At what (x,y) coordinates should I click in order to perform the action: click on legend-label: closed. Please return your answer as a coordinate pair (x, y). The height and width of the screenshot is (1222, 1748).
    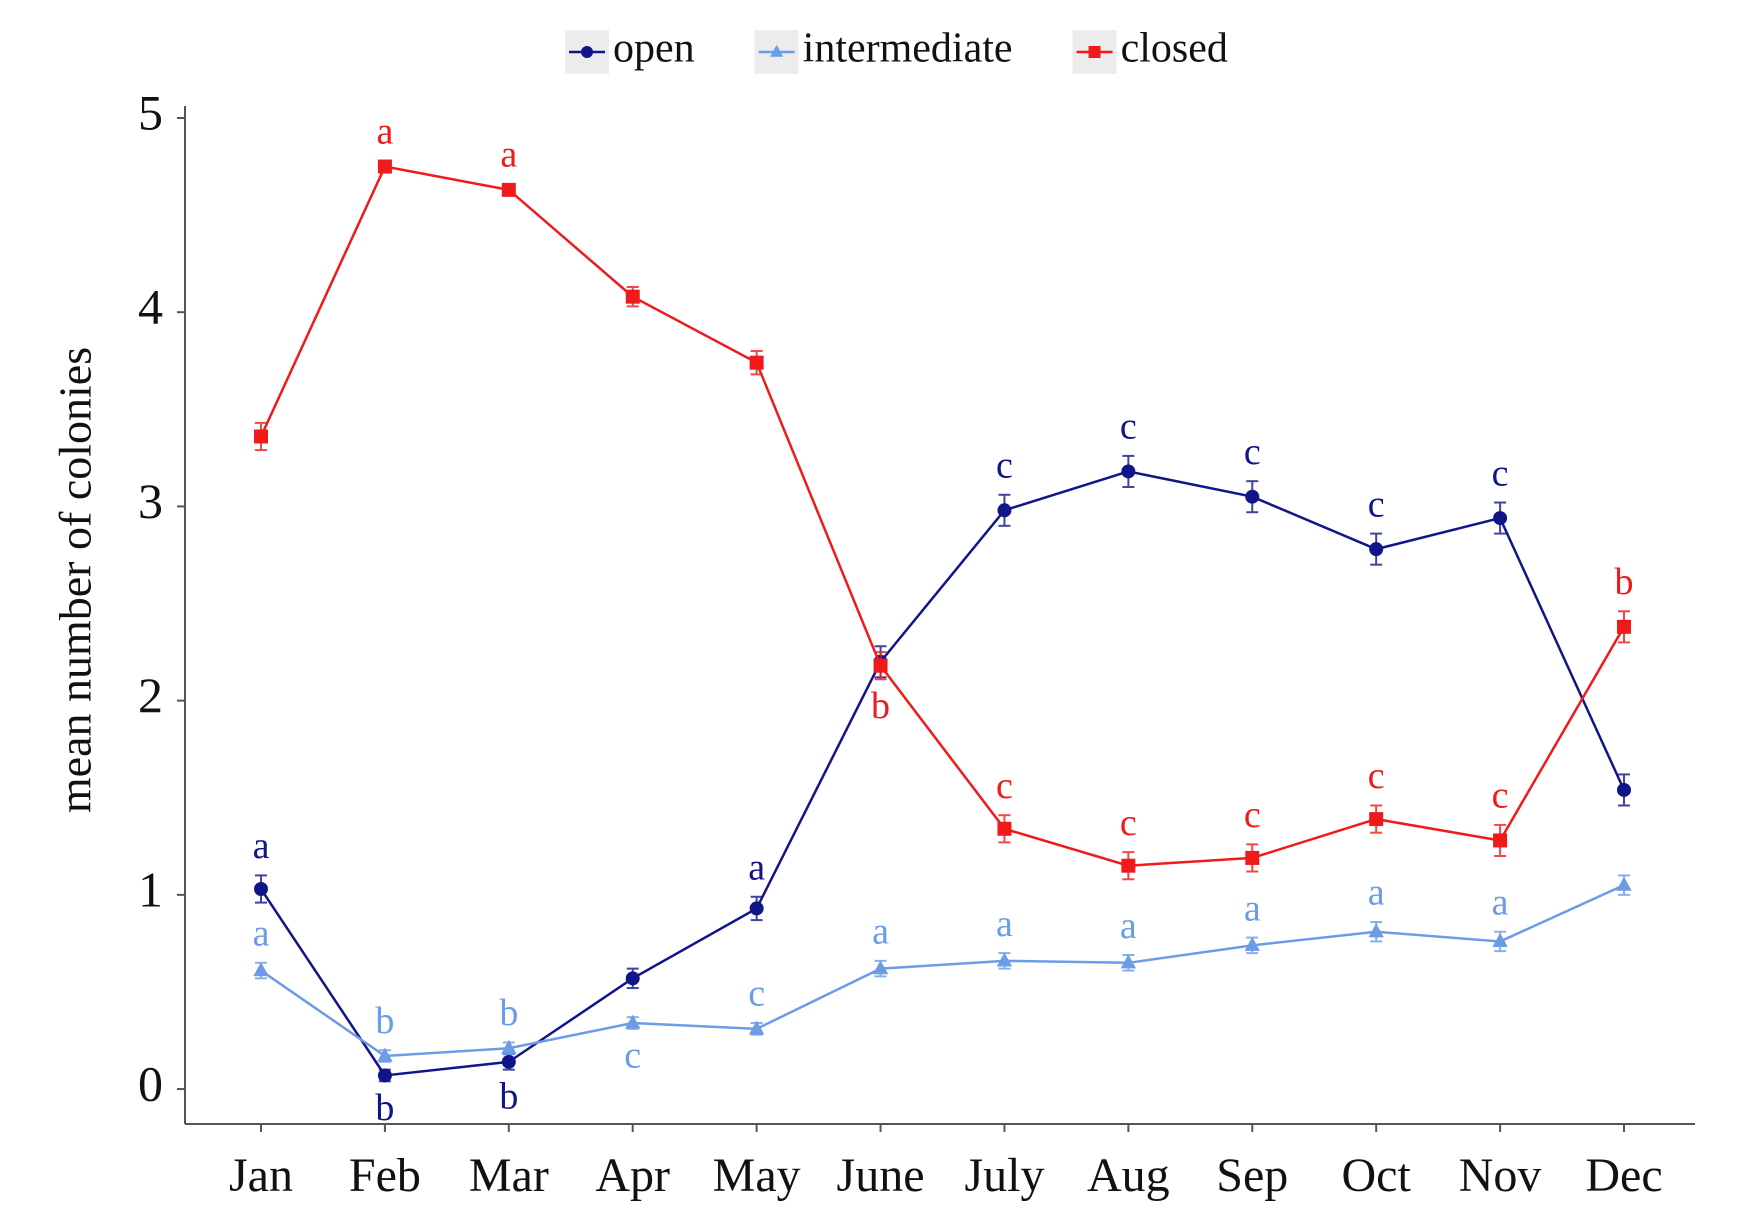
    Looking at the image, I should click on (1174, 49).